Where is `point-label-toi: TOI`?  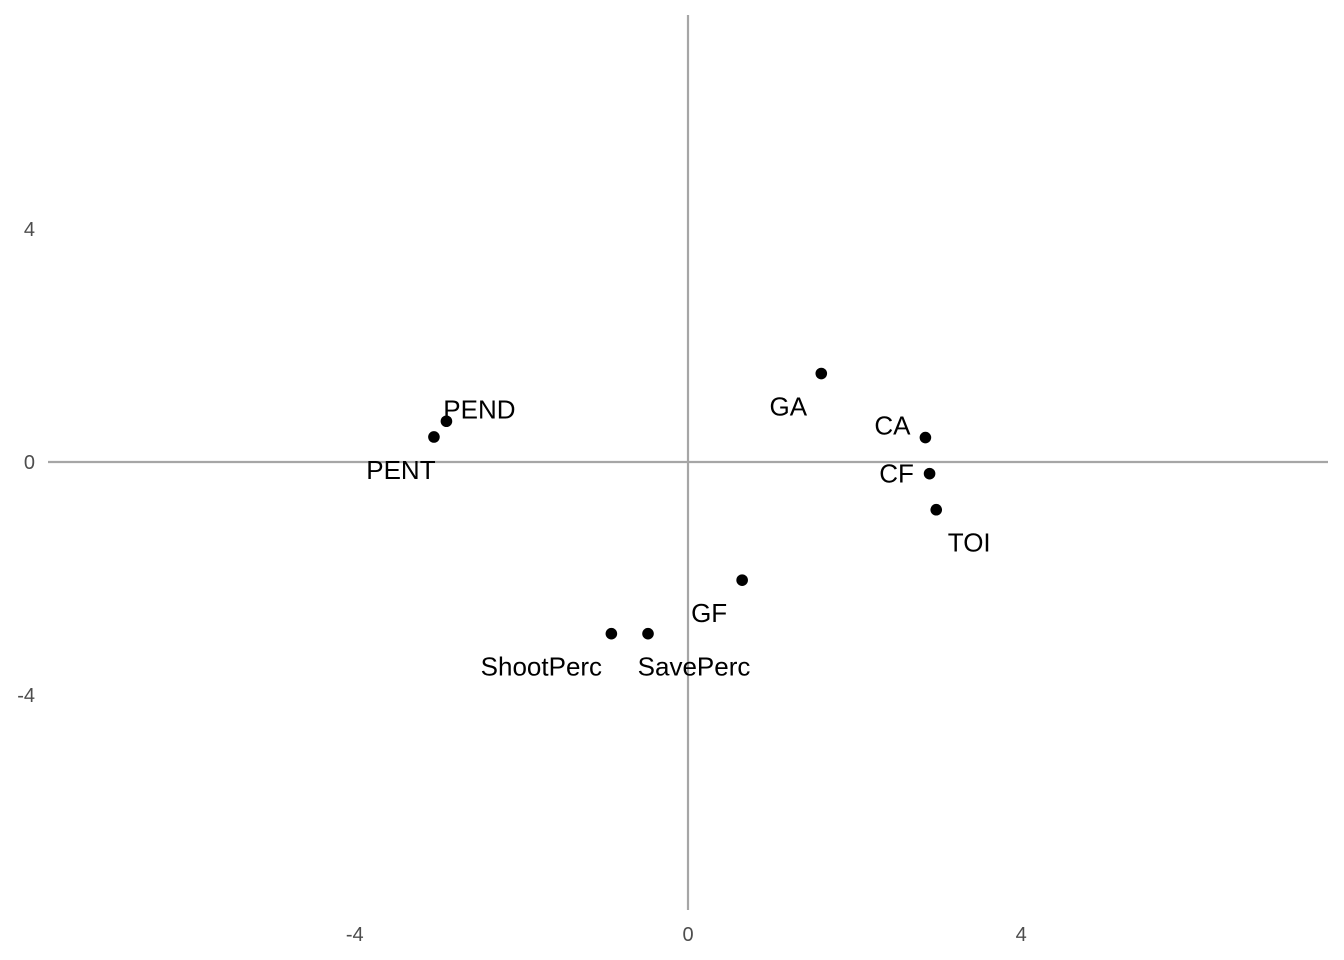 point-label-toi: TOI is located at coordinates (969, 543).